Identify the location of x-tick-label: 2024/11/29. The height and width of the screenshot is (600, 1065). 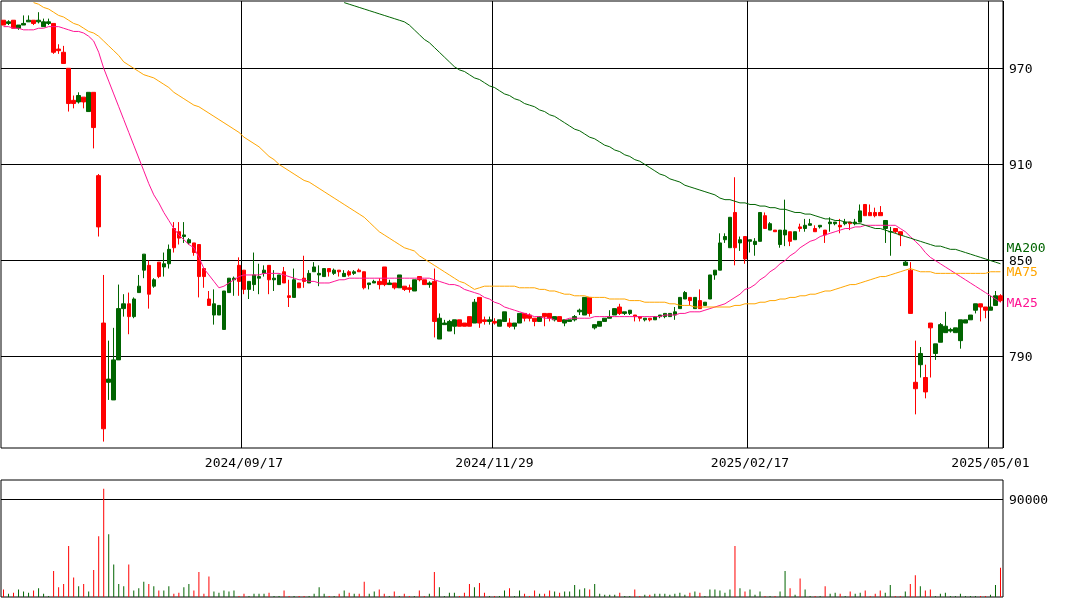
(494, 462).